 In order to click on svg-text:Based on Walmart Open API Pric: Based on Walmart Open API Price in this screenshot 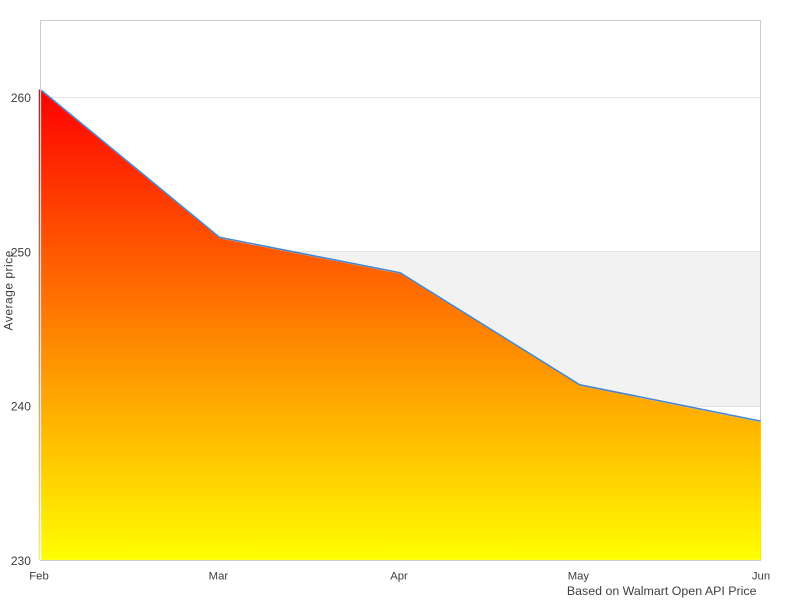, I will do `click(662, 591)`.